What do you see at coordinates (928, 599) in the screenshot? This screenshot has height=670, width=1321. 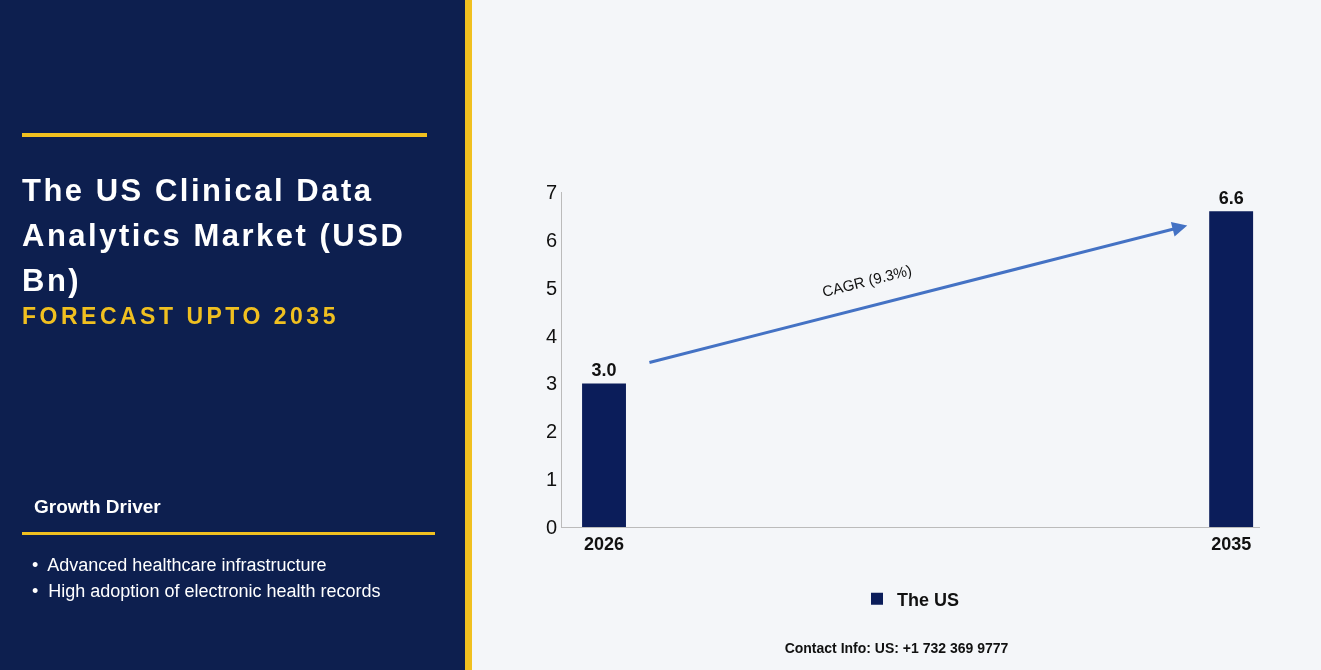 I see `legend-label: The US` at bounding box center [928, 599].